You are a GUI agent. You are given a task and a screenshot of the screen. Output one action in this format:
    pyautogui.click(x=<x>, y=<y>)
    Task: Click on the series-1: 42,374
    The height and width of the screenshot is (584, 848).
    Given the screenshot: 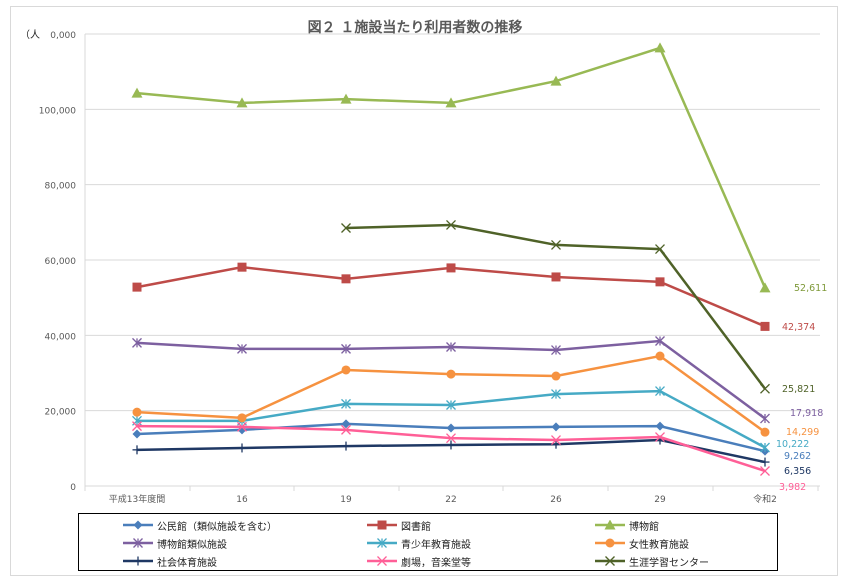 What is the action you would take?
    pyautogui.click(x=473, y=297)
    